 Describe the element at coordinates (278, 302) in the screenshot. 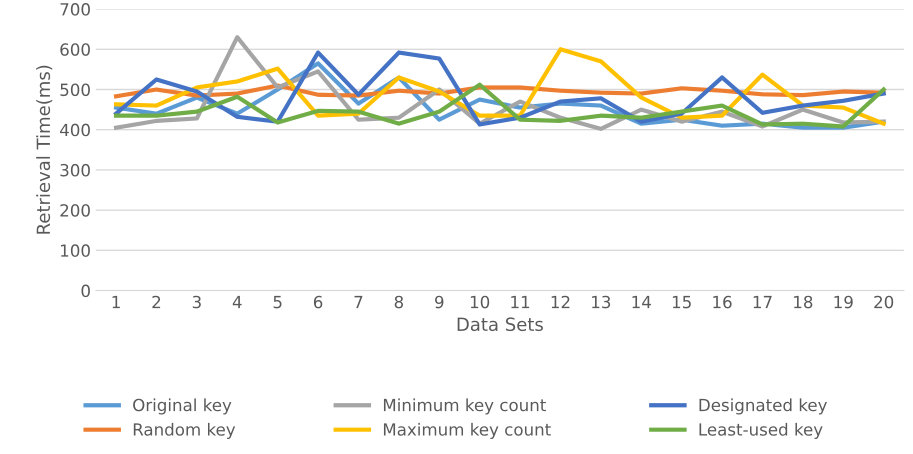

I see `x-tick-label: 5` at that location.